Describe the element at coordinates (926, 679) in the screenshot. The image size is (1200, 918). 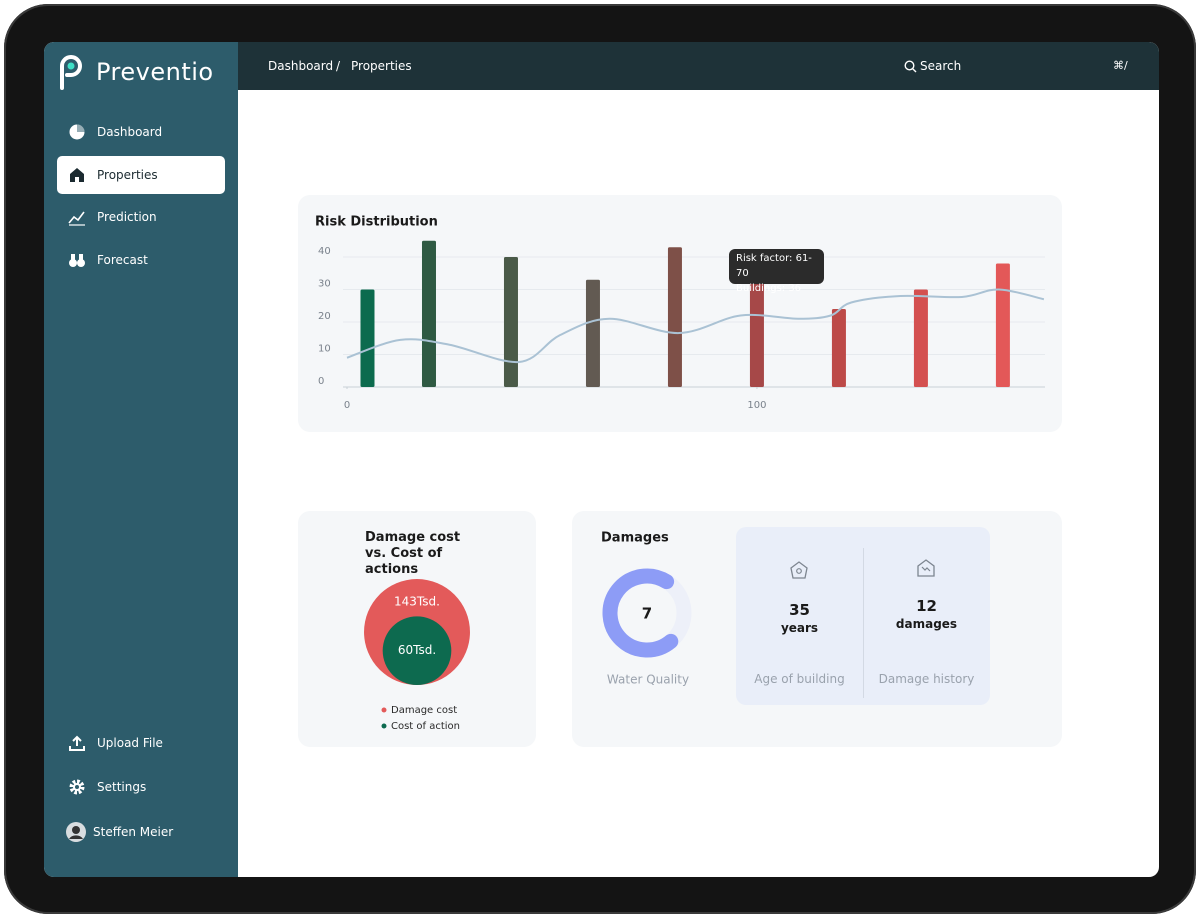
I see `stat-label: Damage history` at that location.